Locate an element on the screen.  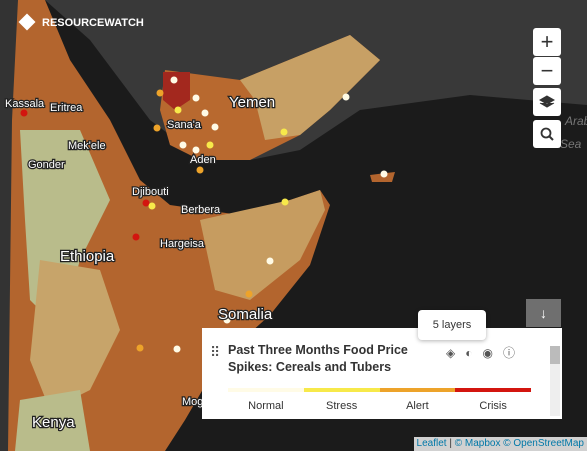
place-label: Kassala is located at coordinates (25, 104).